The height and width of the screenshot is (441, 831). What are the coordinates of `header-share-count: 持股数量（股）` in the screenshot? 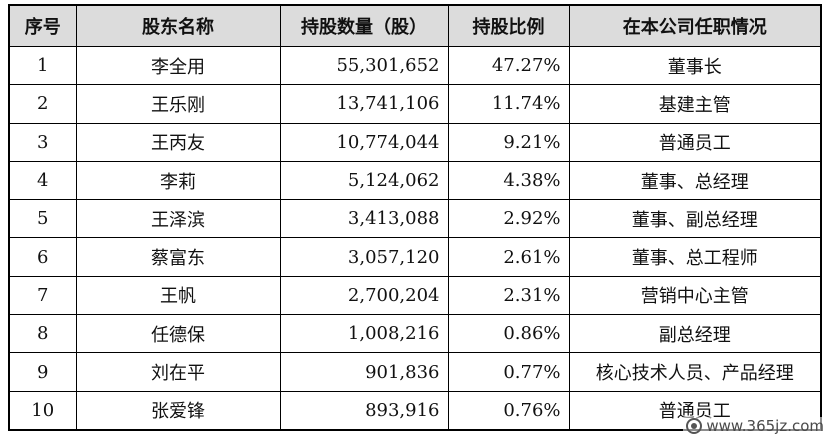 It's located at (364, 25).